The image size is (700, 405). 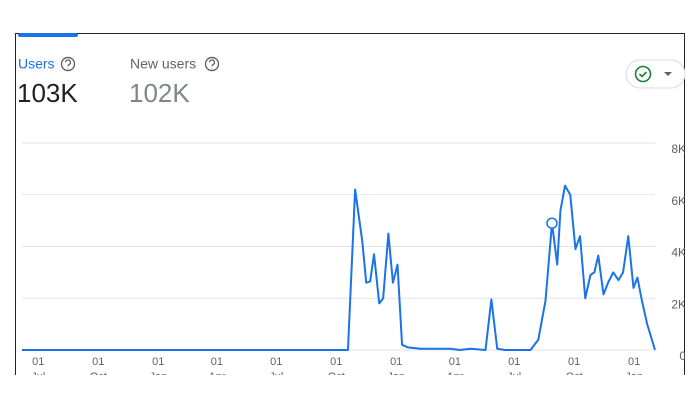 I want to click on metric-label: New users, so click(x=163, y=64).